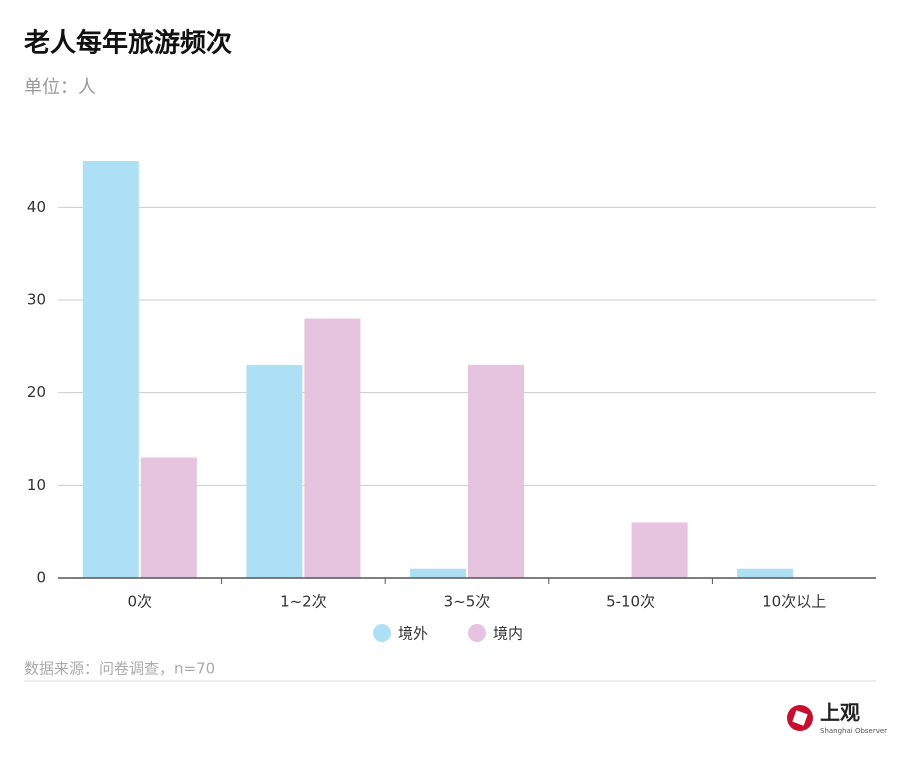 This screenshot has height=769, width=900. Describe the element at coordinates (41, 578) in the screenshot. I see `y-tick-label: 0` at that location.